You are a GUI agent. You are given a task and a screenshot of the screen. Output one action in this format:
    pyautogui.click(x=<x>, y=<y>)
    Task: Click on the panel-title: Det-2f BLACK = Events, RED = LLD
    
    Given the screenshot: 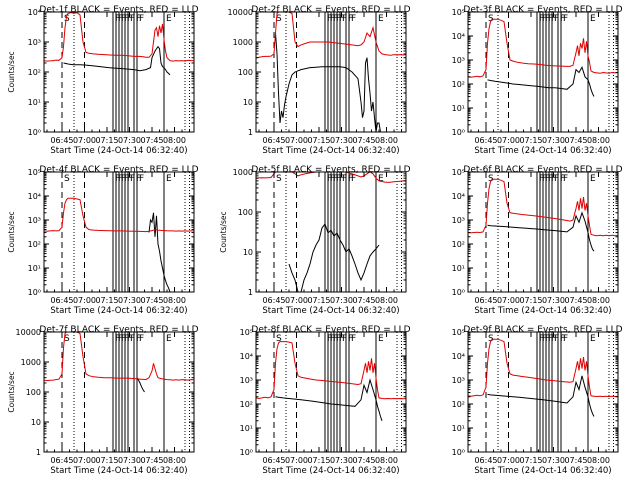 What is the action you would take?
    pyautogui.click(x=330, y=10)
    